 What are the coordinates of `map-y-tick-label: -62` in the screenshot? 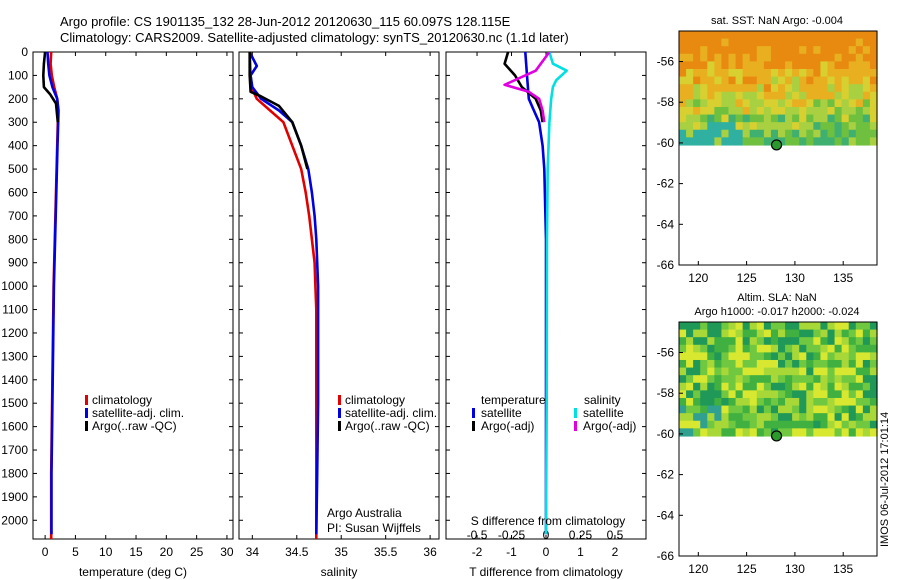 It's located at (666, 184).